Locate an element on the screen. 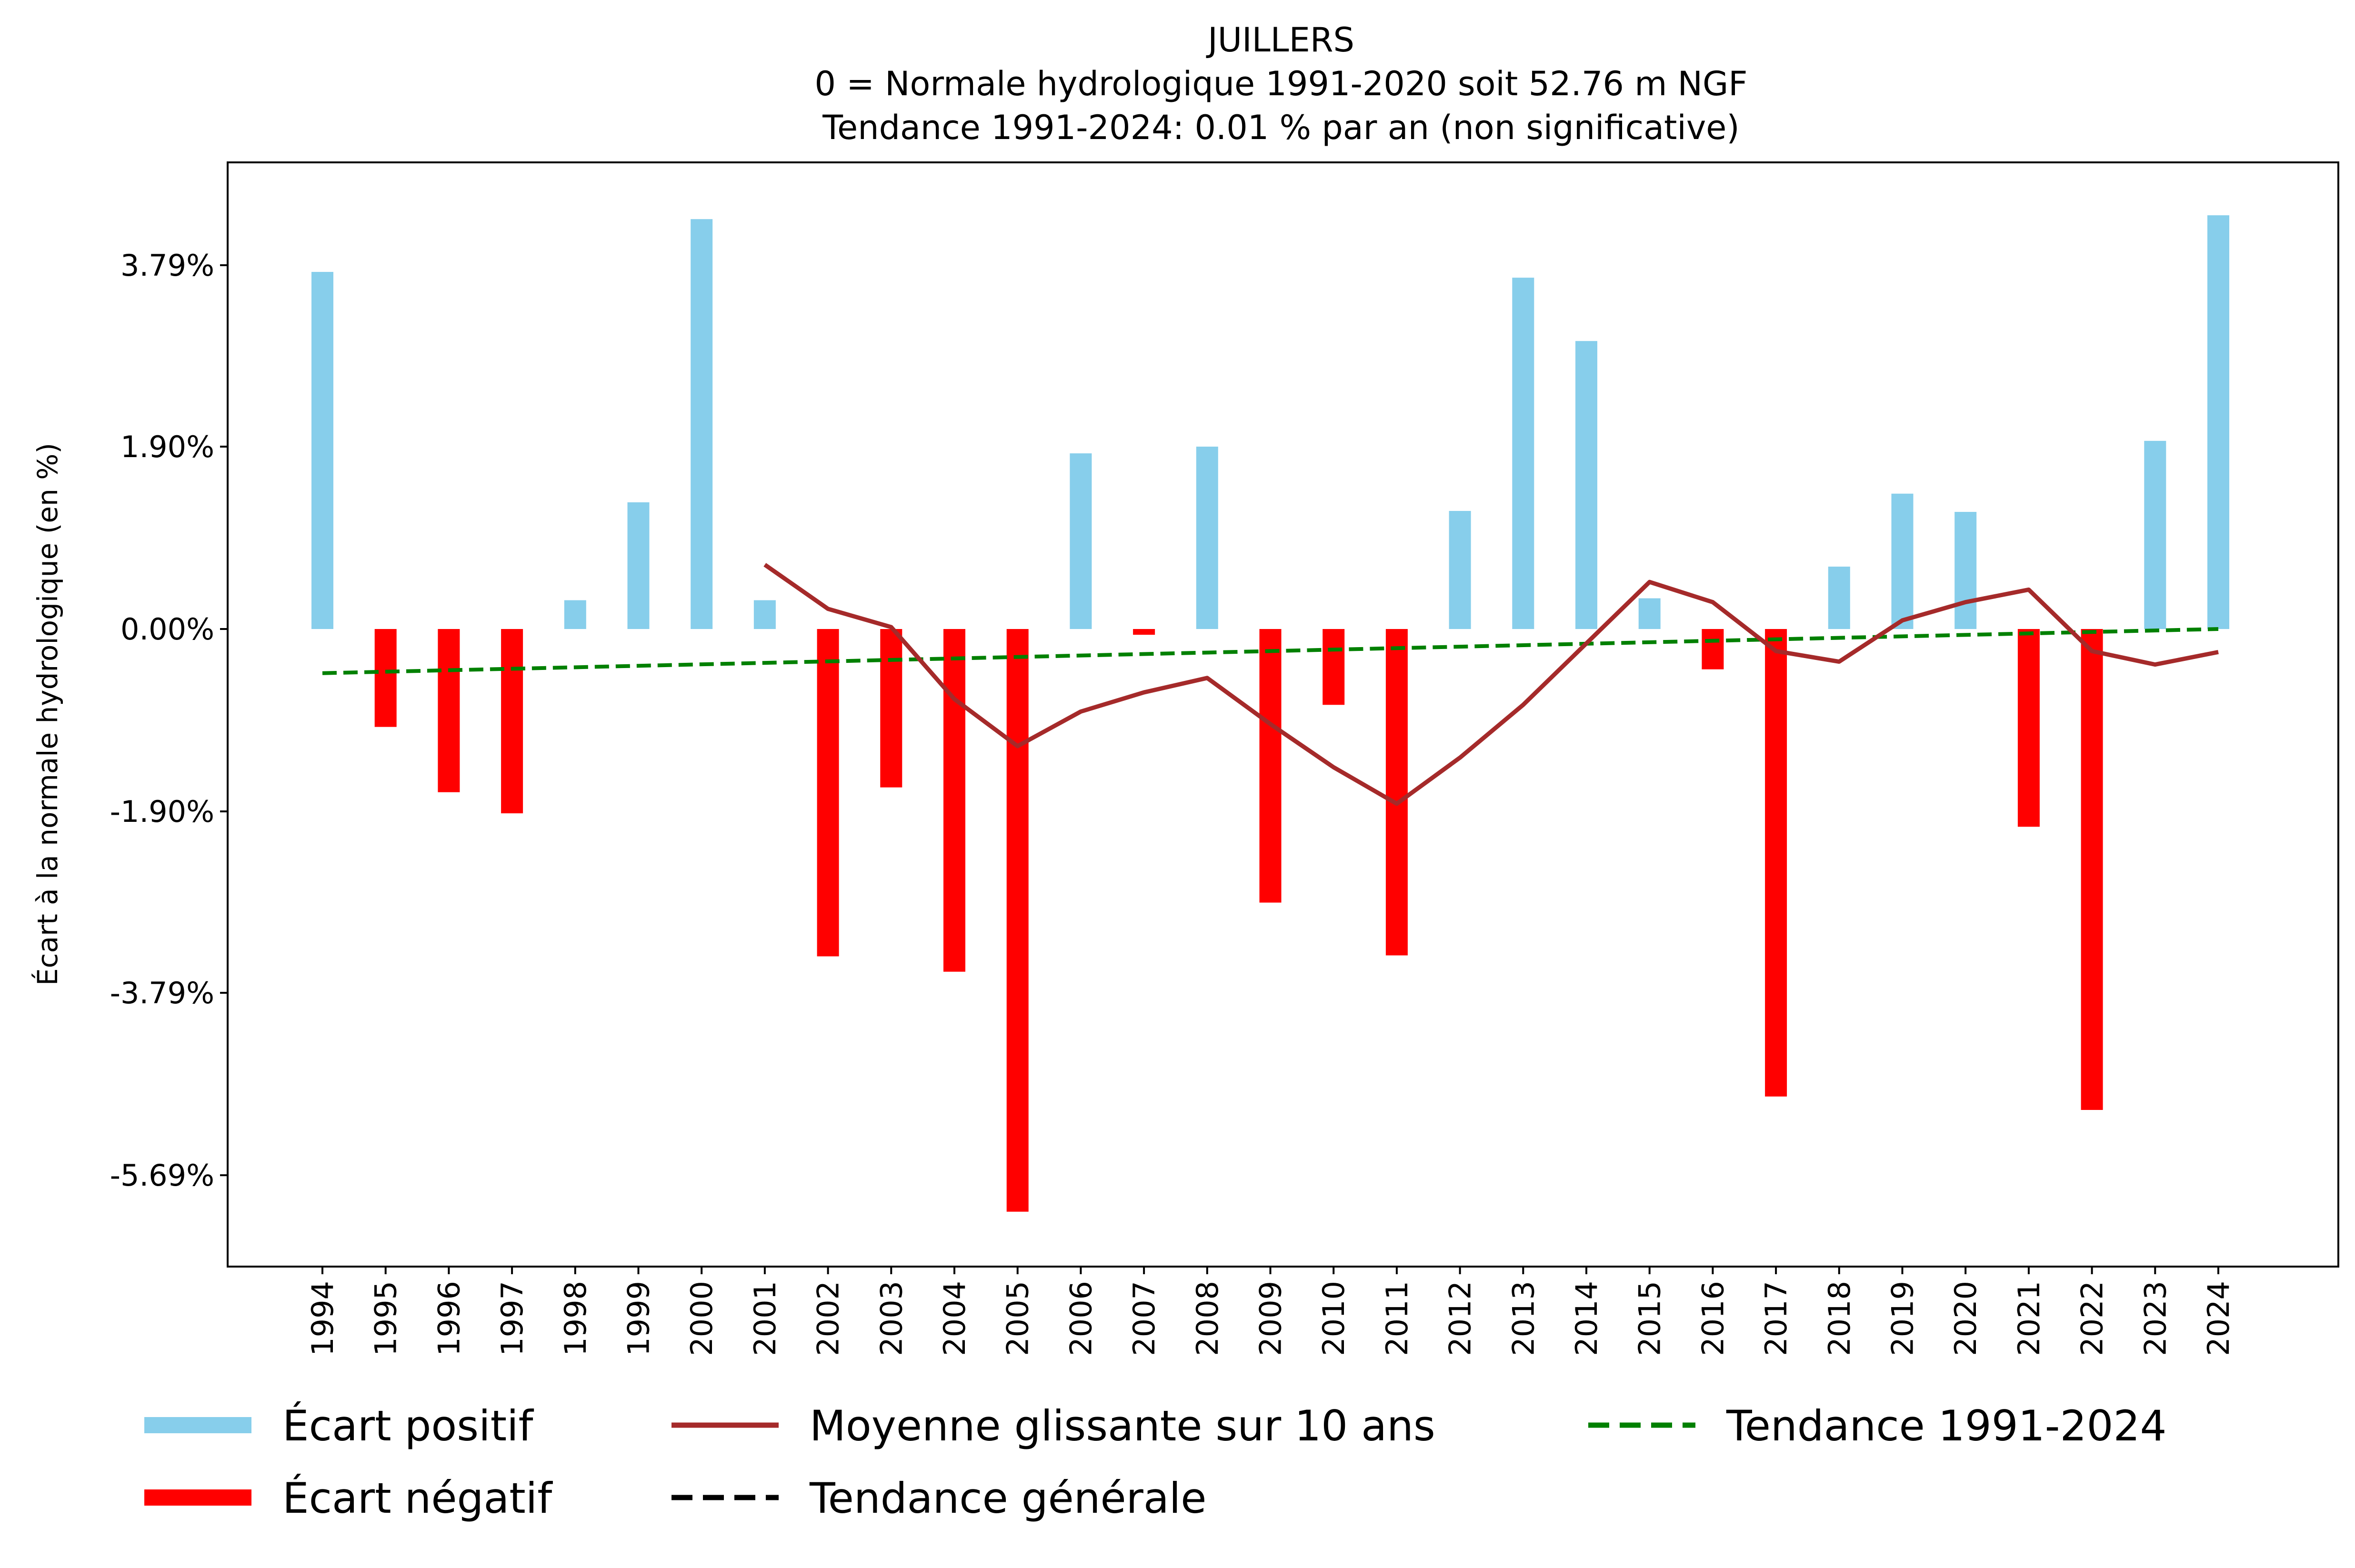  bar-2018 is located at coordinates (1839, 597).